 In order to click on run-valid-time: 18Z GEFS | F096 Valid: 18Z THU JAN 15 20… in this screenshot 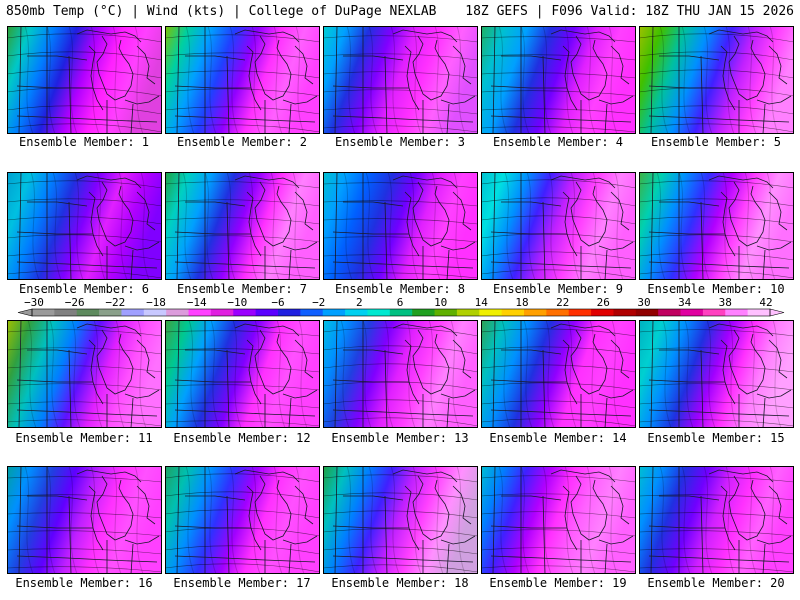, I will do `click(629, 11)`.